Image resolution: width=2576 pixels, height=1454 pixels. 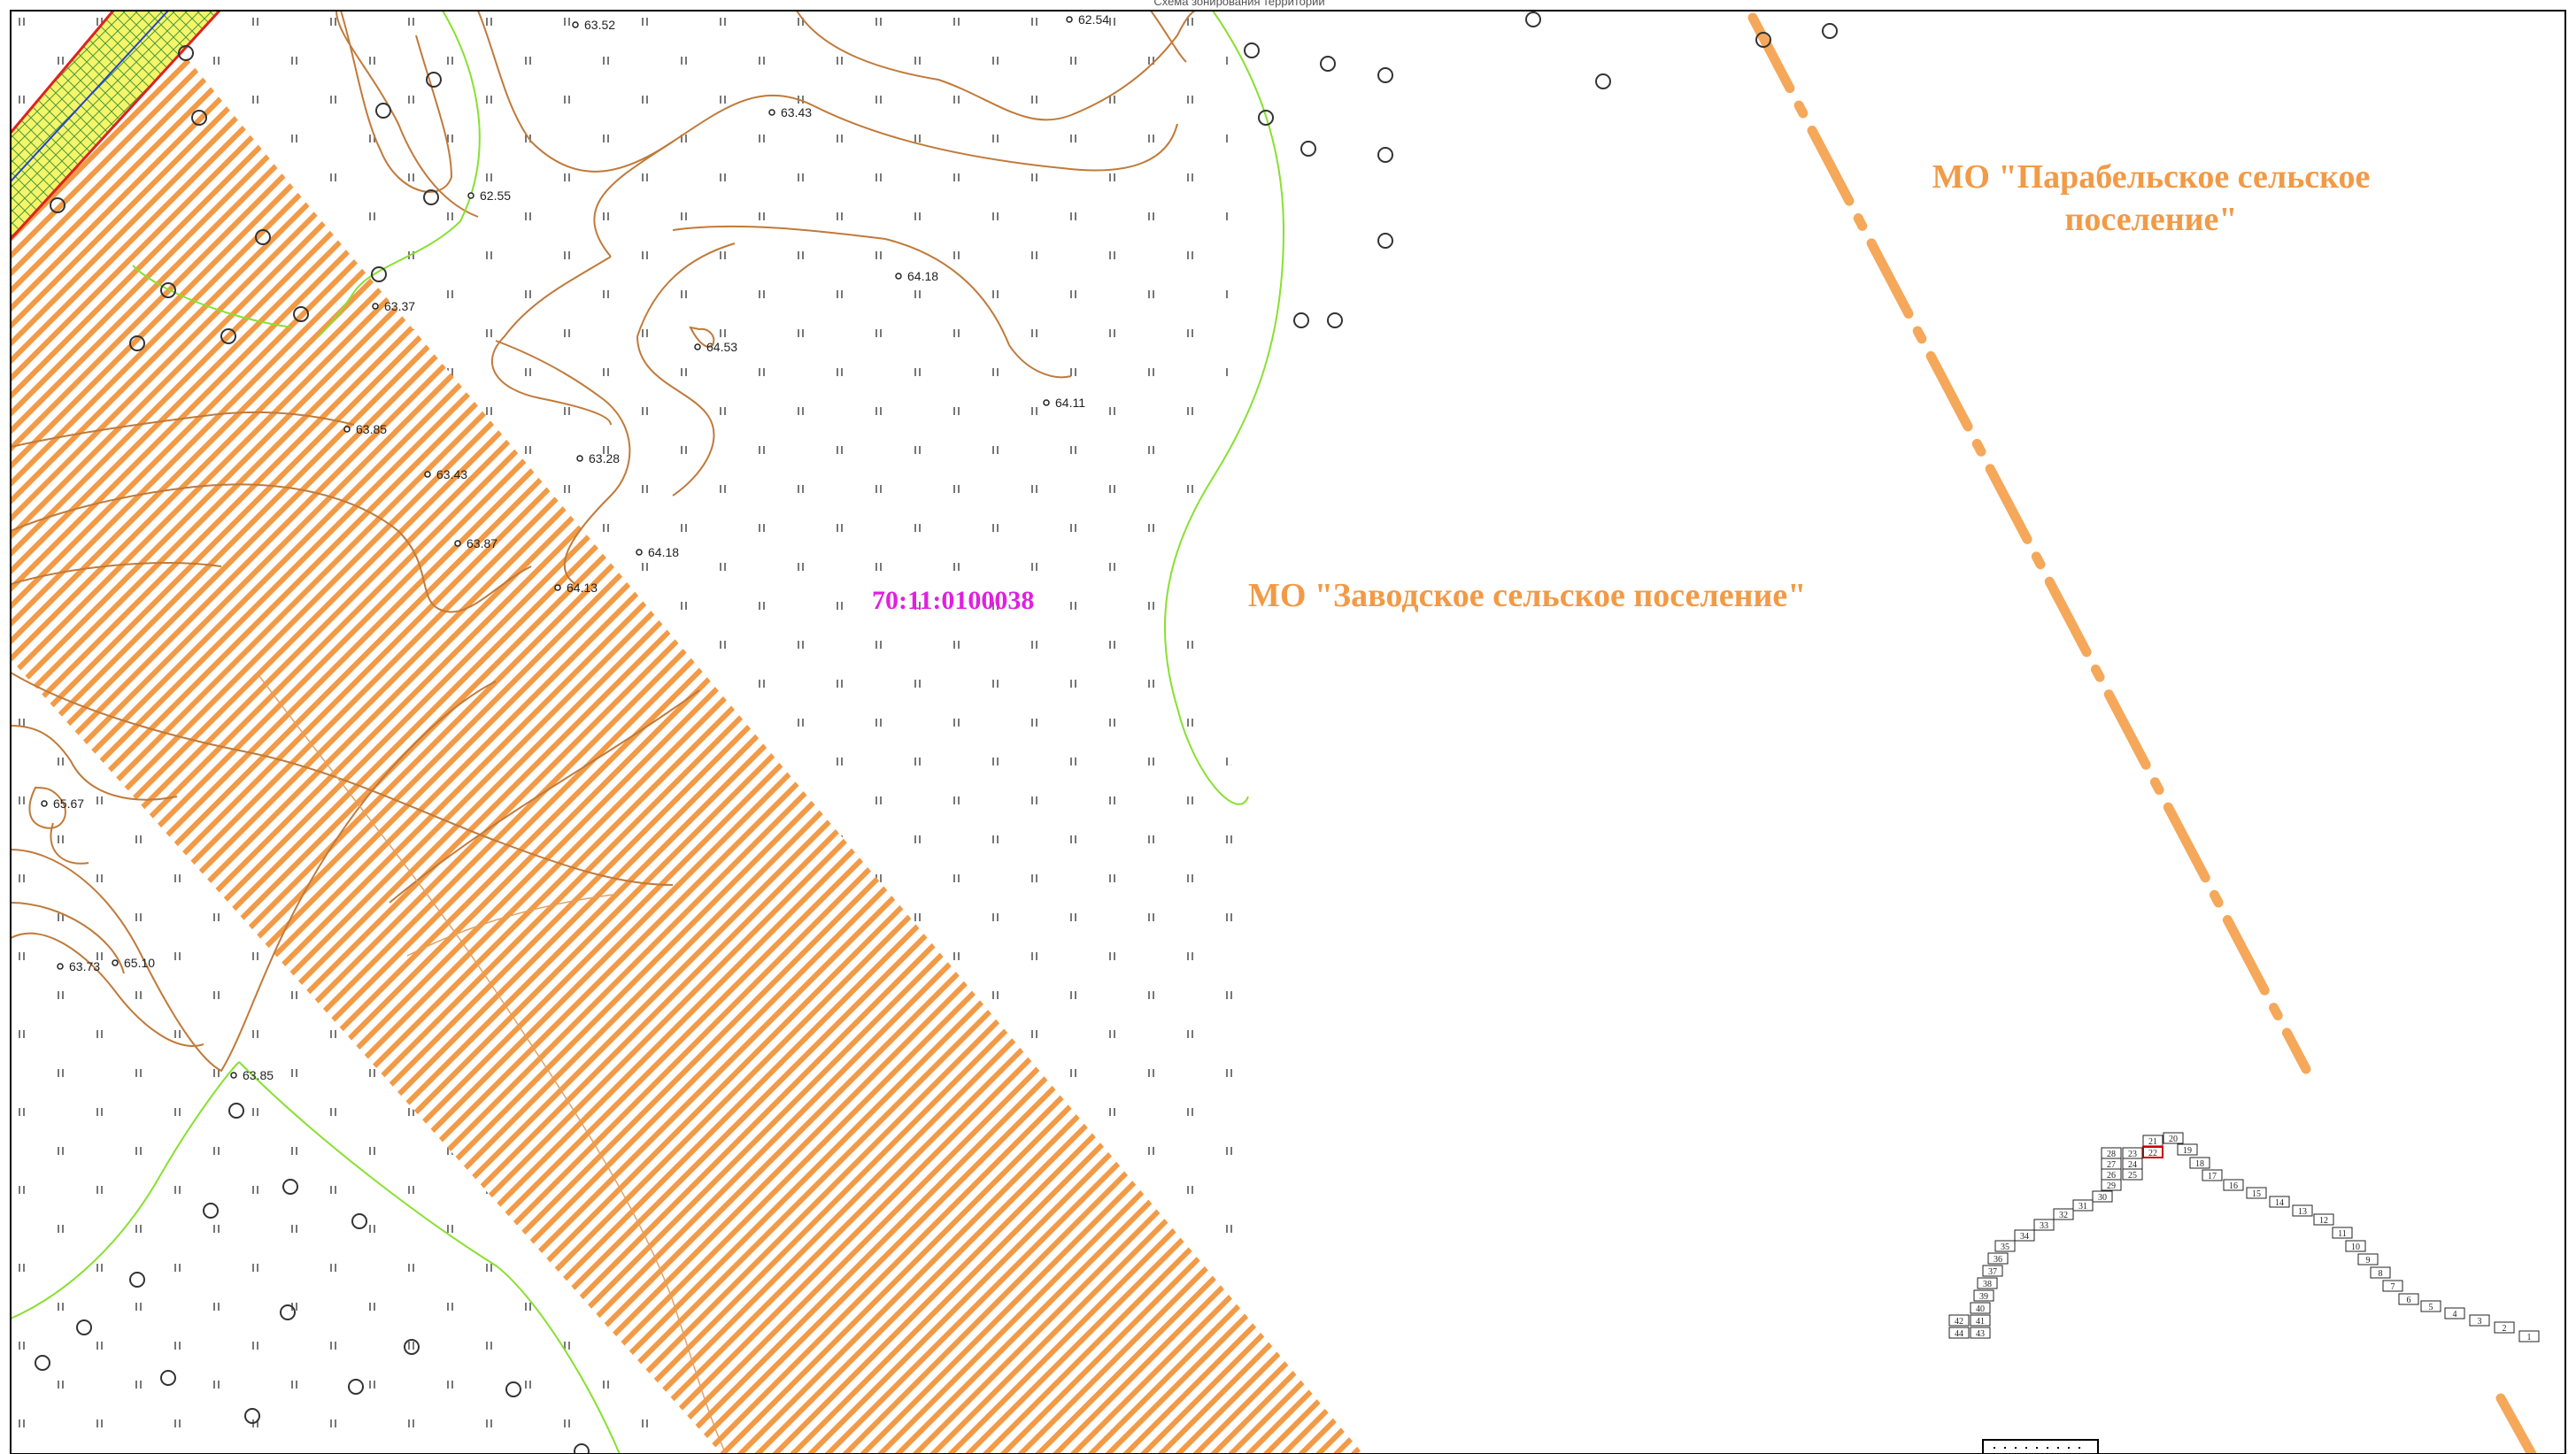 I want to click on index-sheet-label: 16, so click(x=2233, y=1186).